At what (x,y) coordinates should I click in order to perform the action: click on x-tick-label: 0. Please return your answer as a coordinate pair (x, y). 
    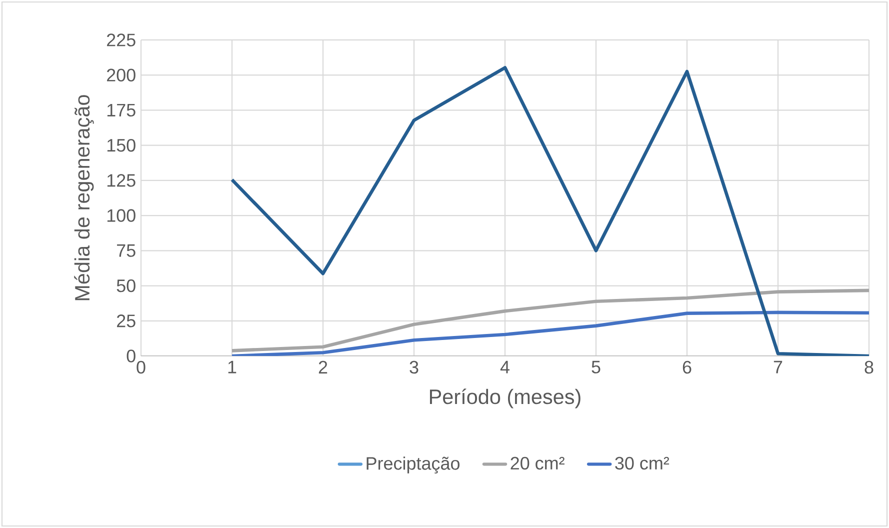
    Looking at the image, I should click on (141, 367).